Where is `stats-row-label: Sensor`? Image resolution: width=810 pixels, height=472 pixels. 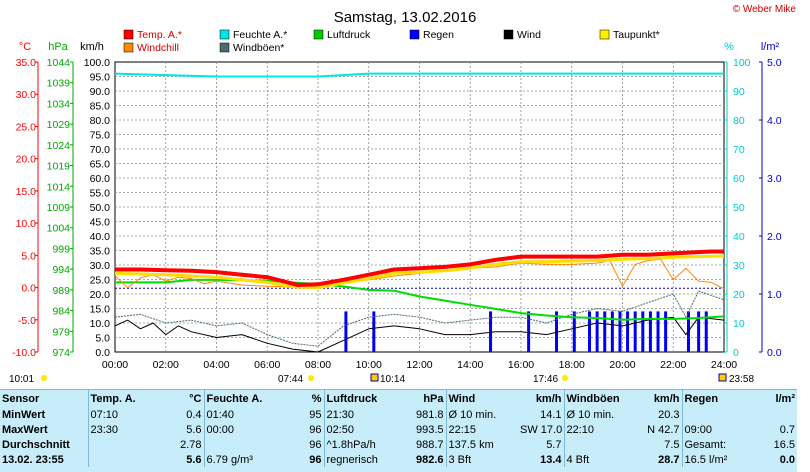
stats-row-label: Sensor is located at coordinates (21, 398).